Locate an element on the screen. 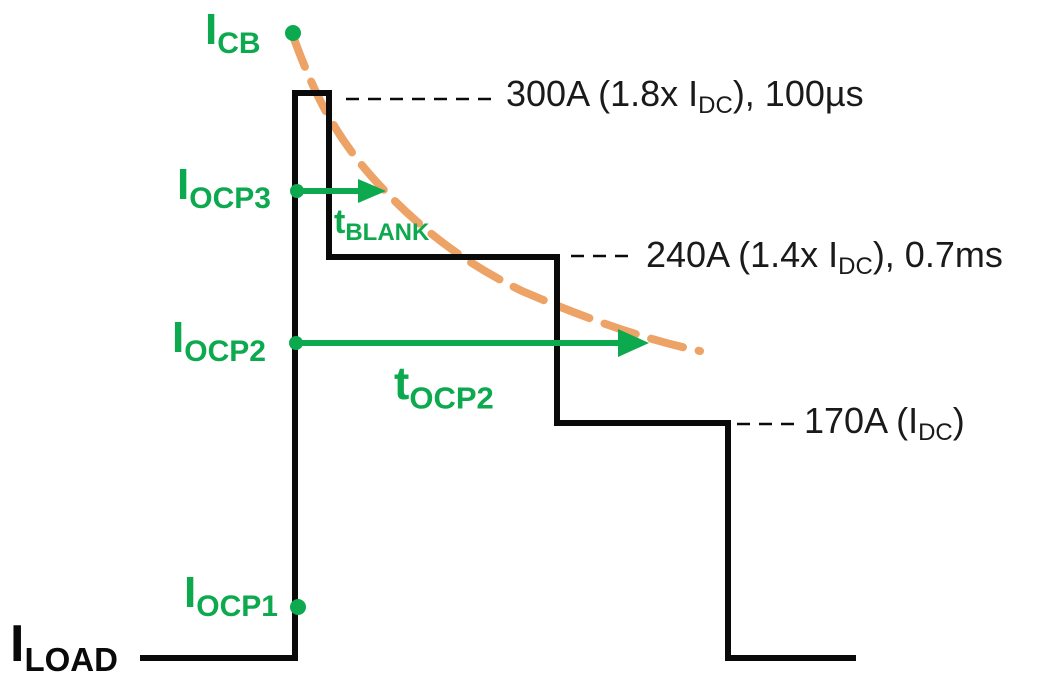 This screenshot has height=683, width=1064. label-i-load: ILOAD is located at coordinates (64, 645).